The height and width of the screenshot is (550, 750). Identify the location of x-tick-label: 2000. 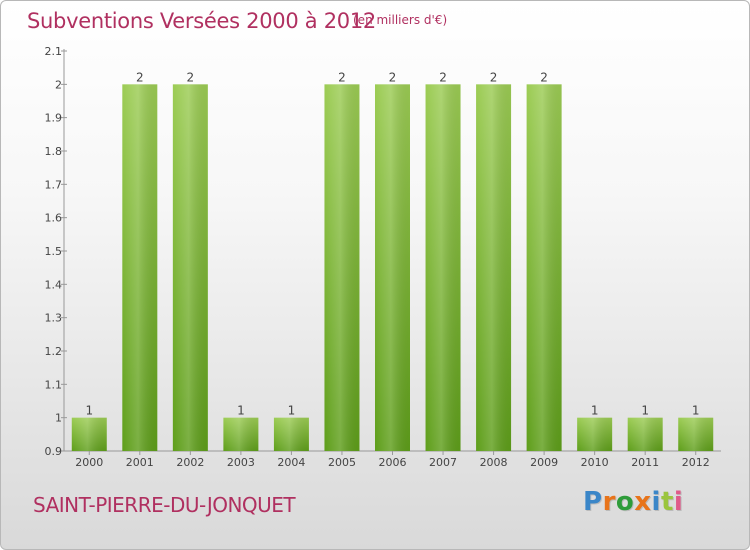
(89, 462).